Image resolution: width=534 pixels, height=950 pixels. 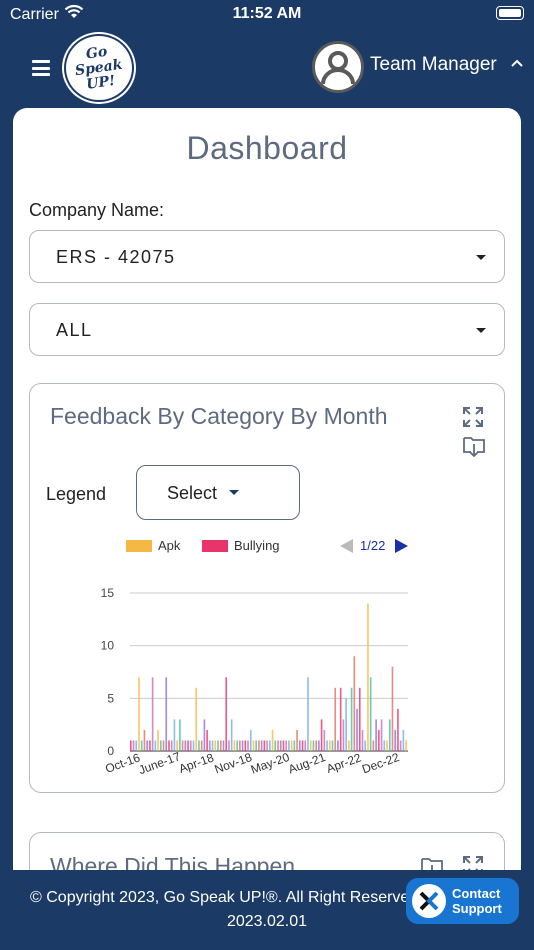 What do you see at coordinates (173, 861) in the screenshot?
I see `location-chart-title: Where Did This Happen` at bounding box center [173, 861].